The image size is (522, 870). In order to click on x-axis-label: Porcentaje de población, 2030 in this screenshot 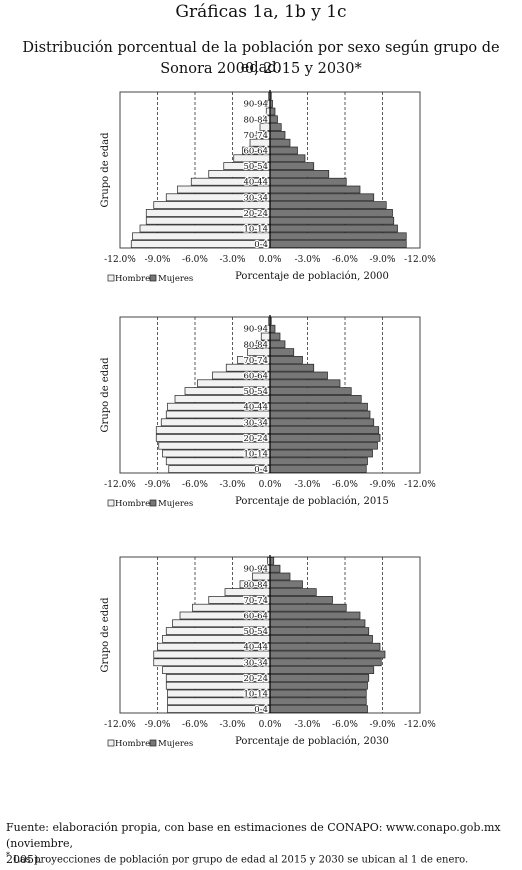, I will do `click(312, 741)`.